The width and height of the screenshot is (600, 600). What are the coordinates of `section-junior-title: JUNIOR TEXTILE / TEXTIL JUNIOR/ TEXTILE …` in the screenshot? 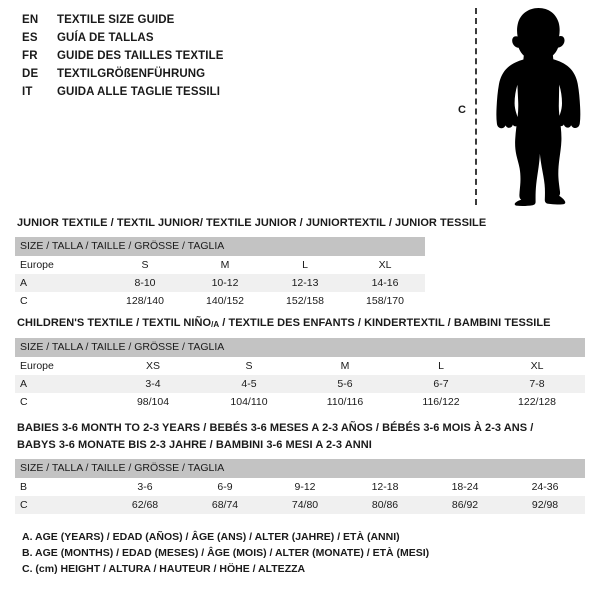 It's located at (252, 223).